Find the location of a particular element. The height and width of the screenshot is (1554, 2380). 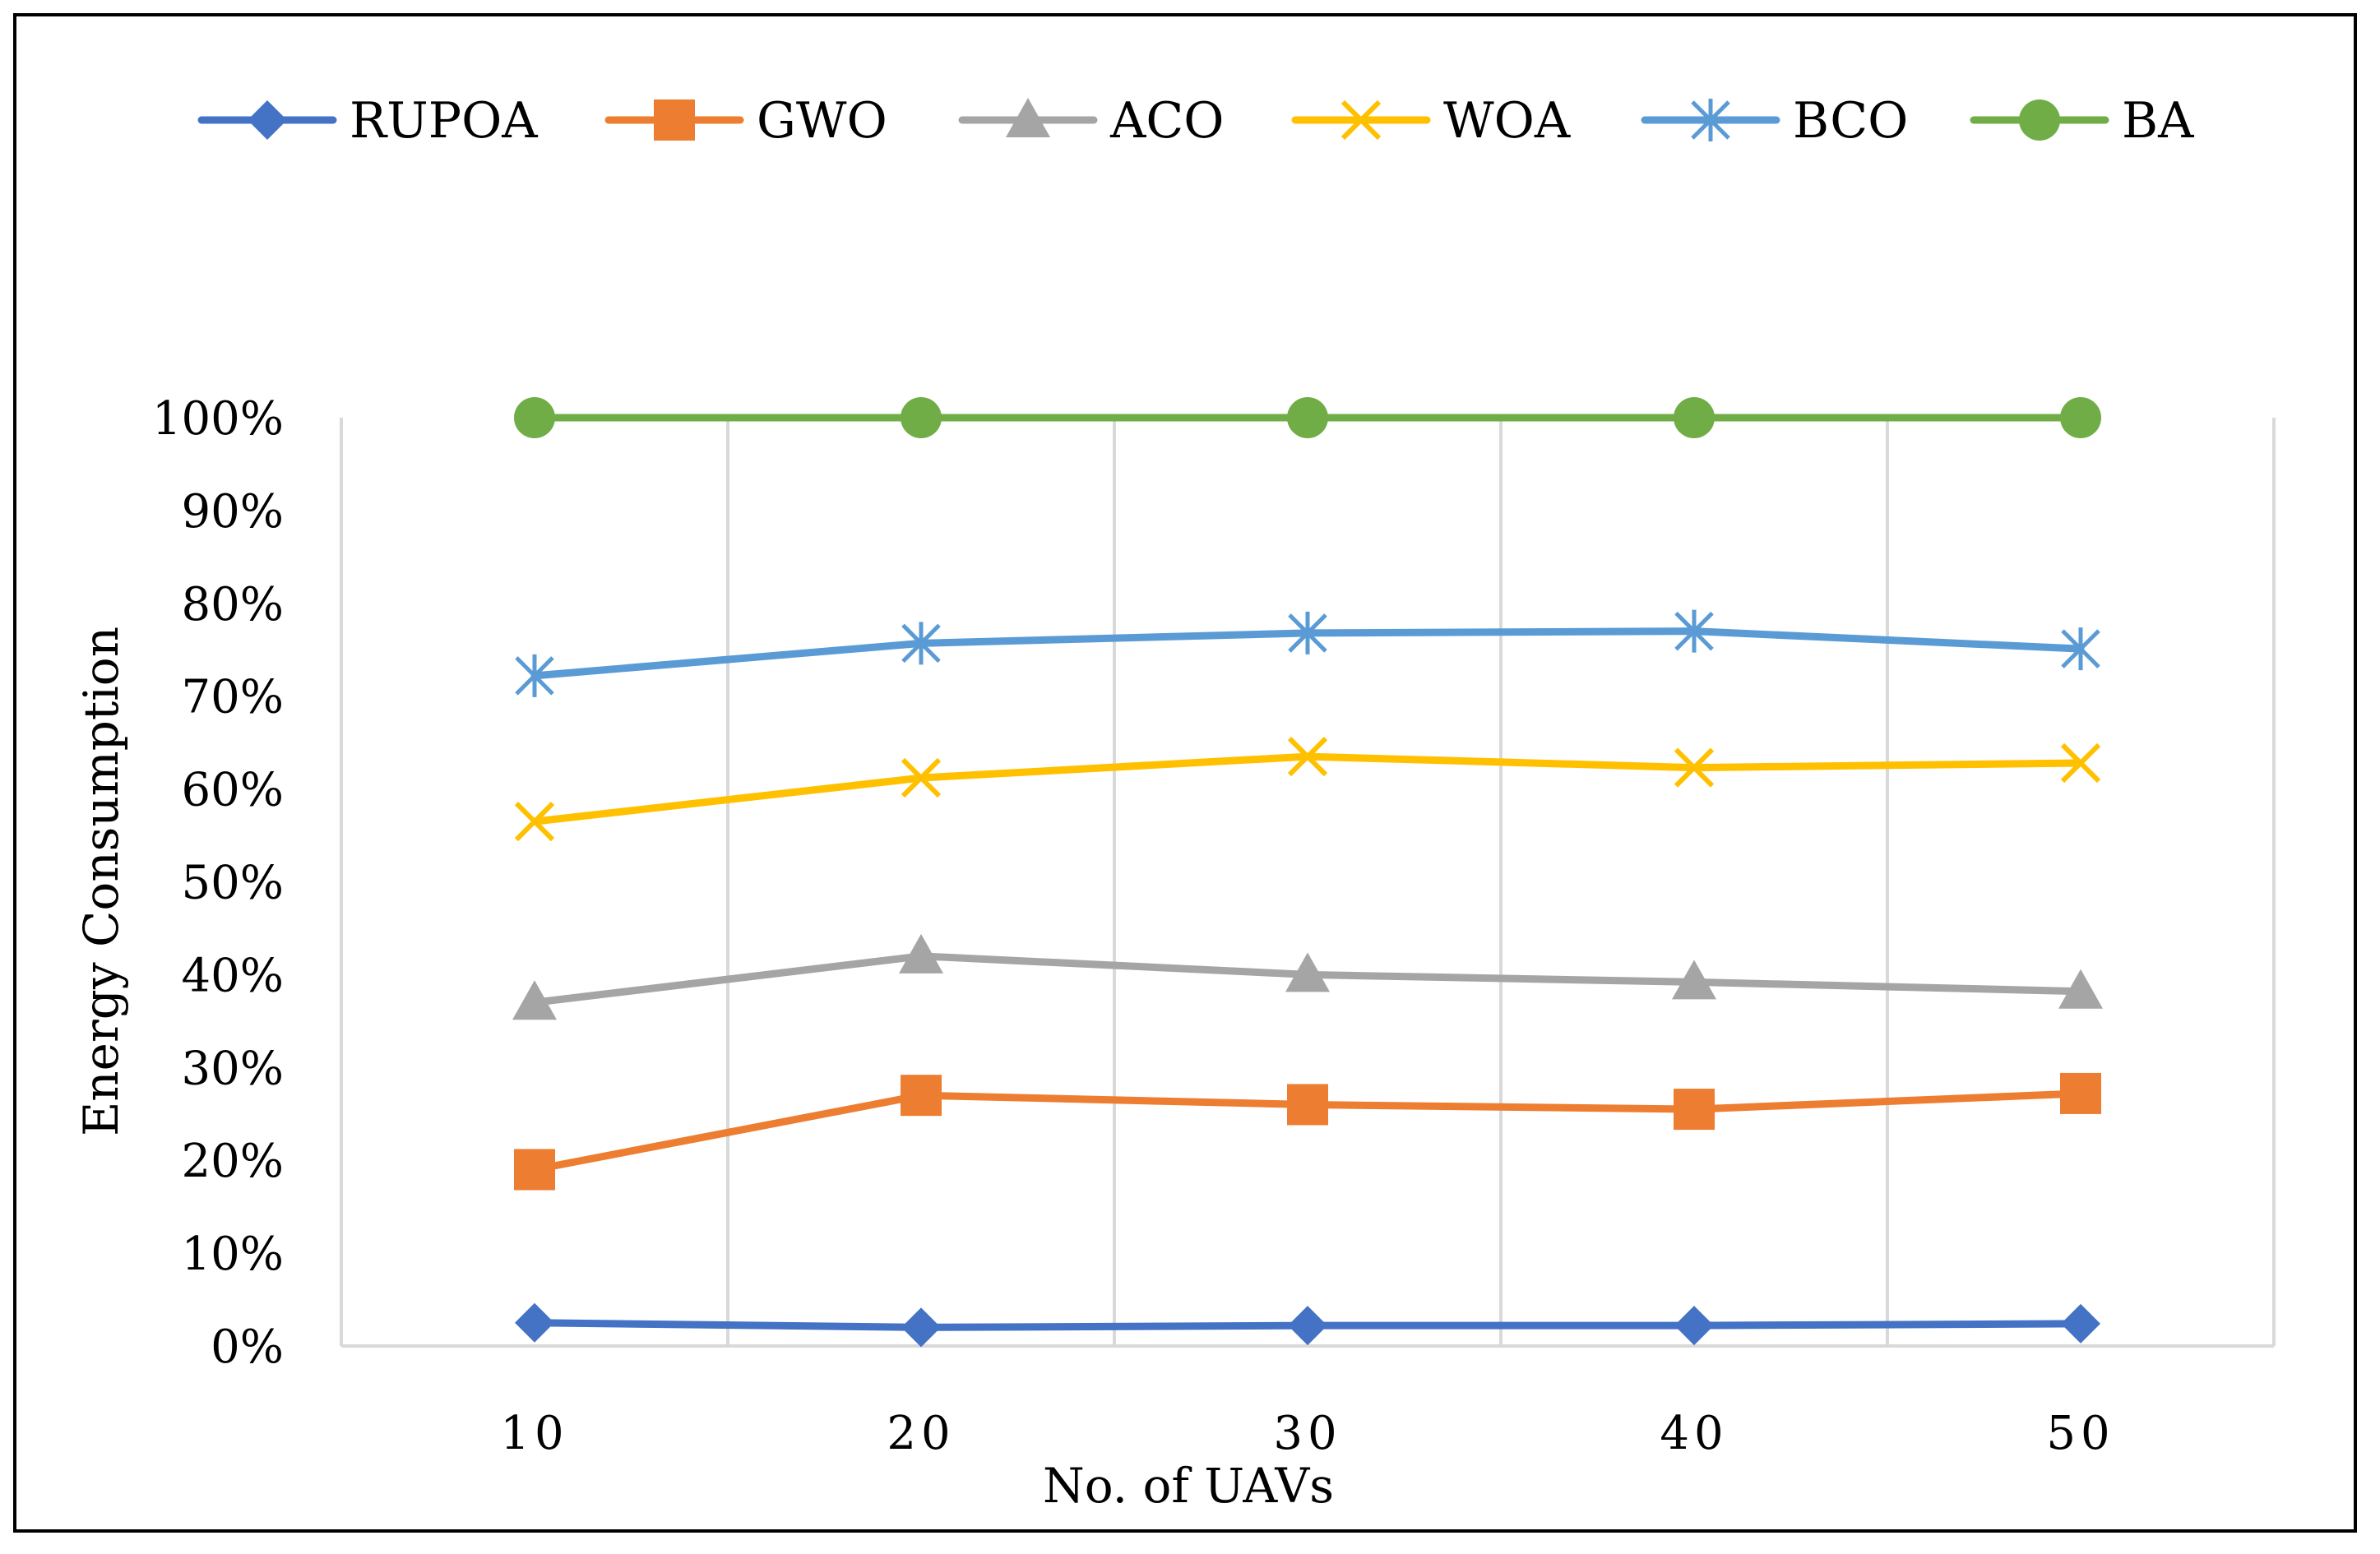

series-gwo is located at coordinates (1307, 1131).